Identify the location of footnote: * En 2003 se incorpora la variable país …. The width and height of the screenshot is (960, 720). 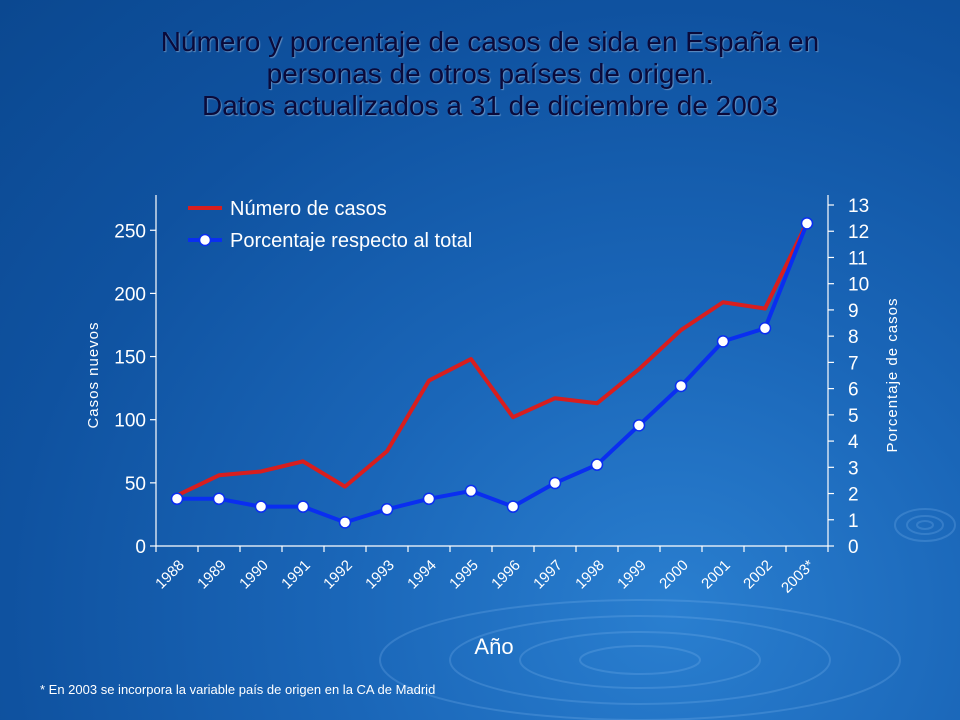
(238, 689).